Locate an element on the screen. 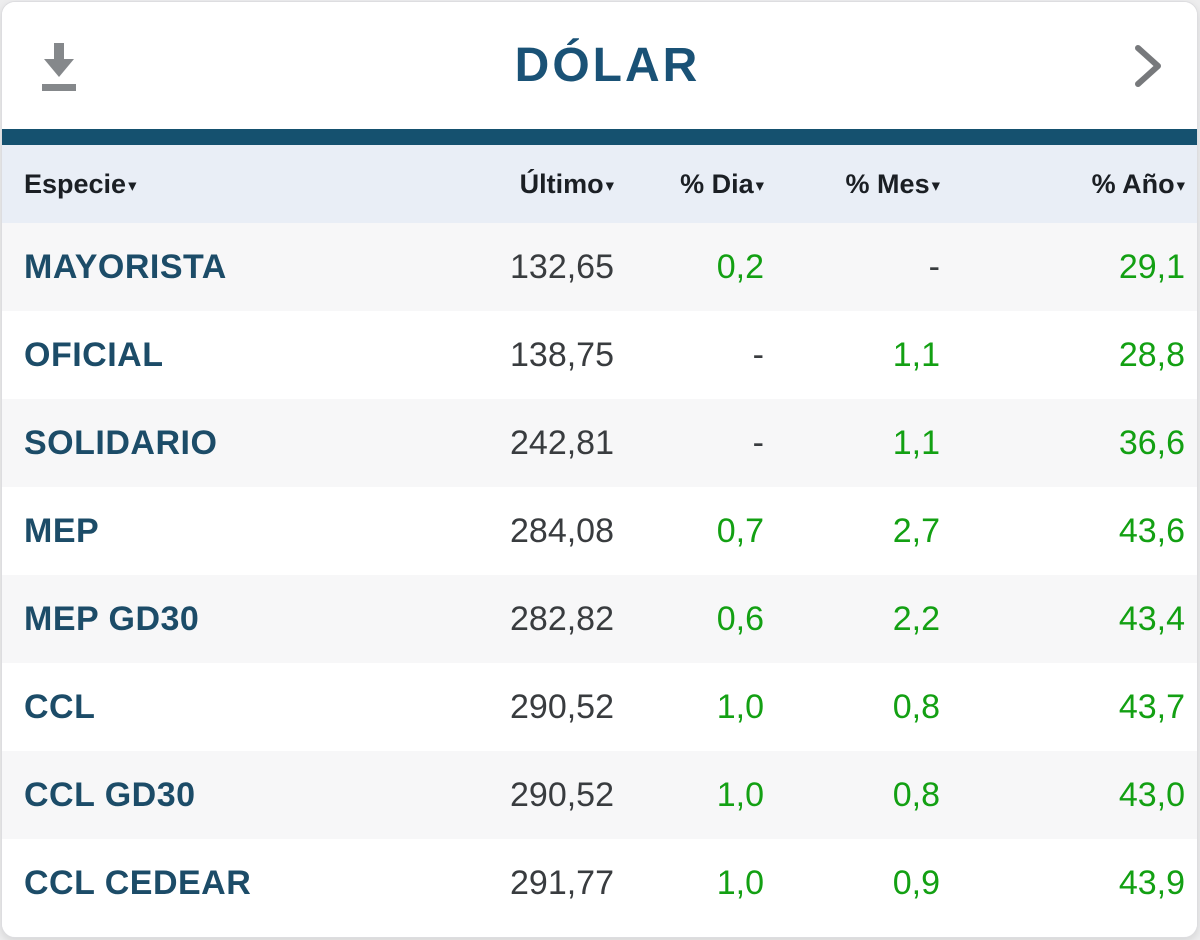 This screenshot has height=940, width=1200. cell-ano: 28,8 is located at coordinates (1151, 354).